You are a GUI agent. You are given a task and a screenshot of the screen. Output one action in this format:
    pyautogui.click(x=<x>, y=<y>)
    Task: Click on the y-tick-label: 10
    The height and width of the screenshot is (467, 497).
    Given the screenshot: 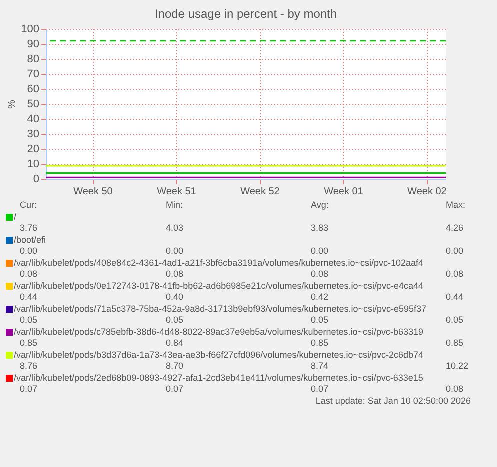 What is the action you would take?
    pyautogui.click(x=33, y=164)
    